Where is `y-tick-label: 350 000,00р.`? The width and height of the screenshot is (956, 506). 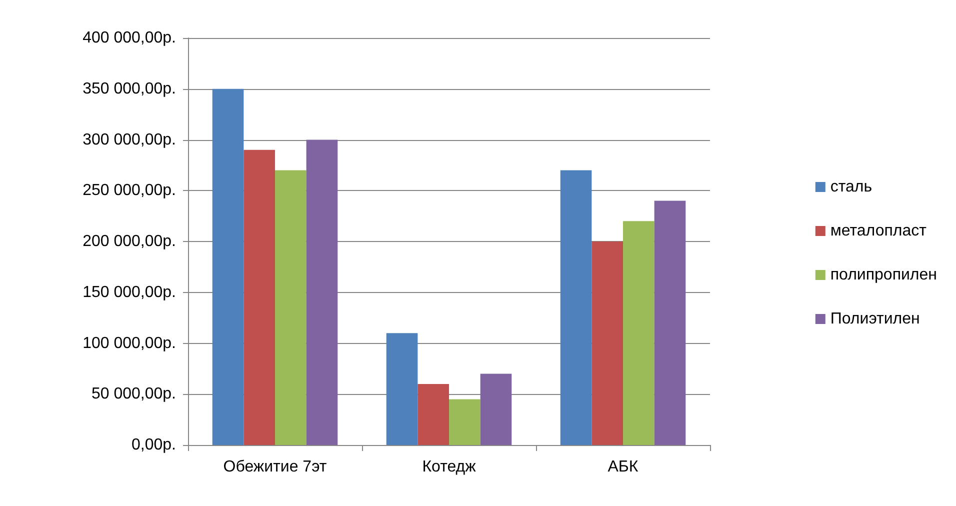
y-tick-label: 350 000,00р. is located at coordinates (129, 89).